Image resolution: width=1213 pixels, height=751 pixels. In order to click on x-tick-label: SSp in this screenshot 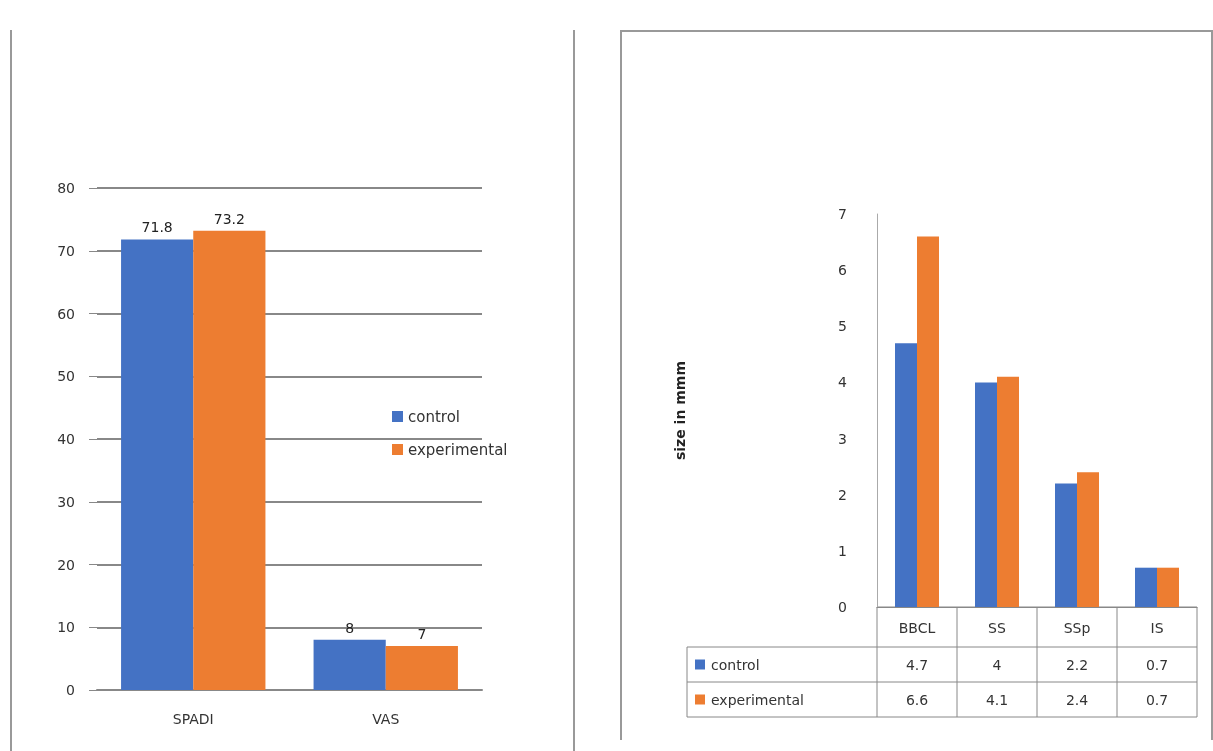, I will do `click(1077, 628)`.